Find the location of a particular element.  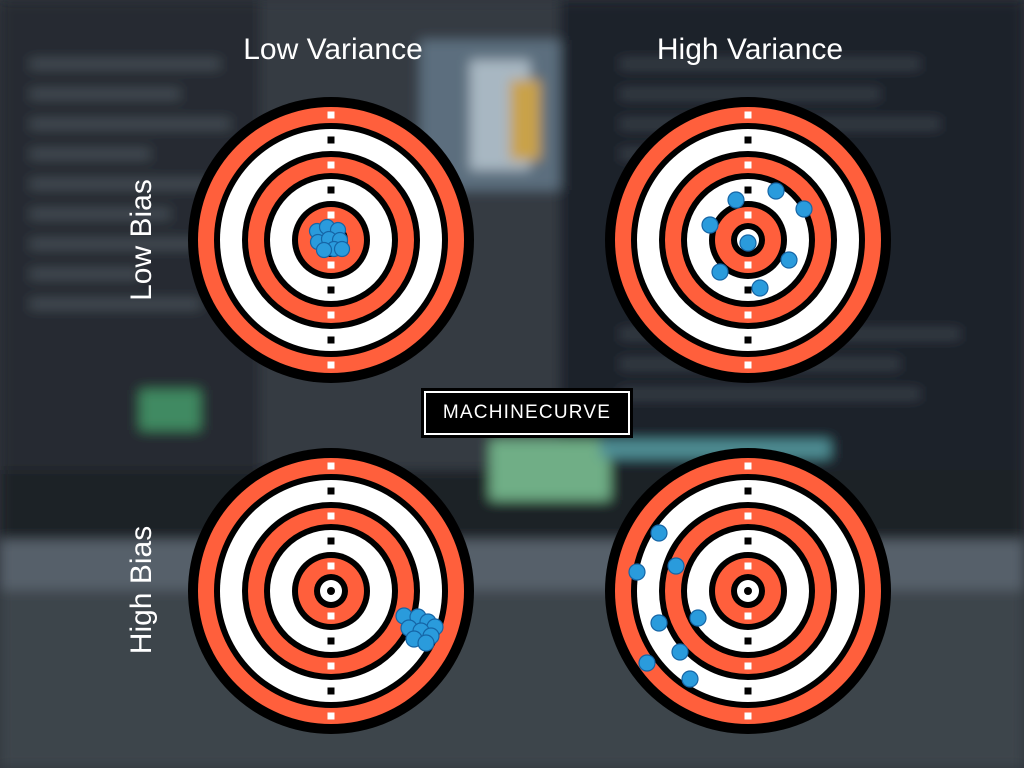

target-high-bias-high-variance is located at coordinates (748, 591).